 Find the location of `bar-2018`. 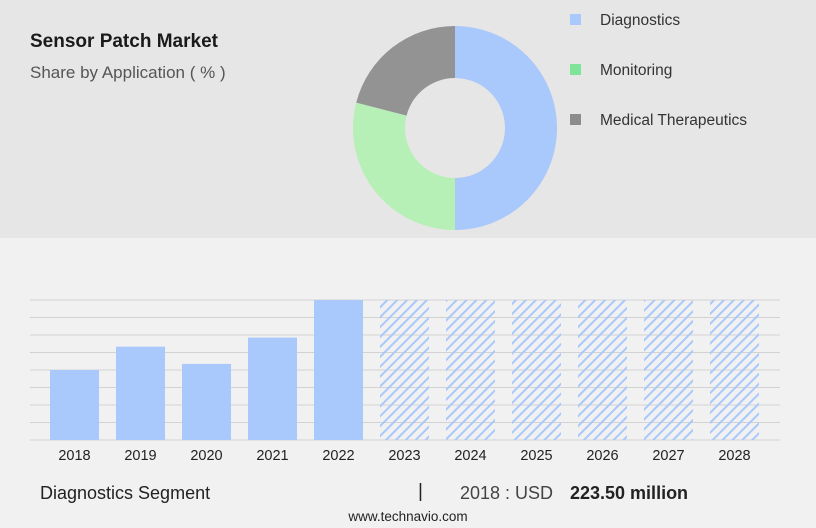

bar-2018 is located at coordinates (74, 405).